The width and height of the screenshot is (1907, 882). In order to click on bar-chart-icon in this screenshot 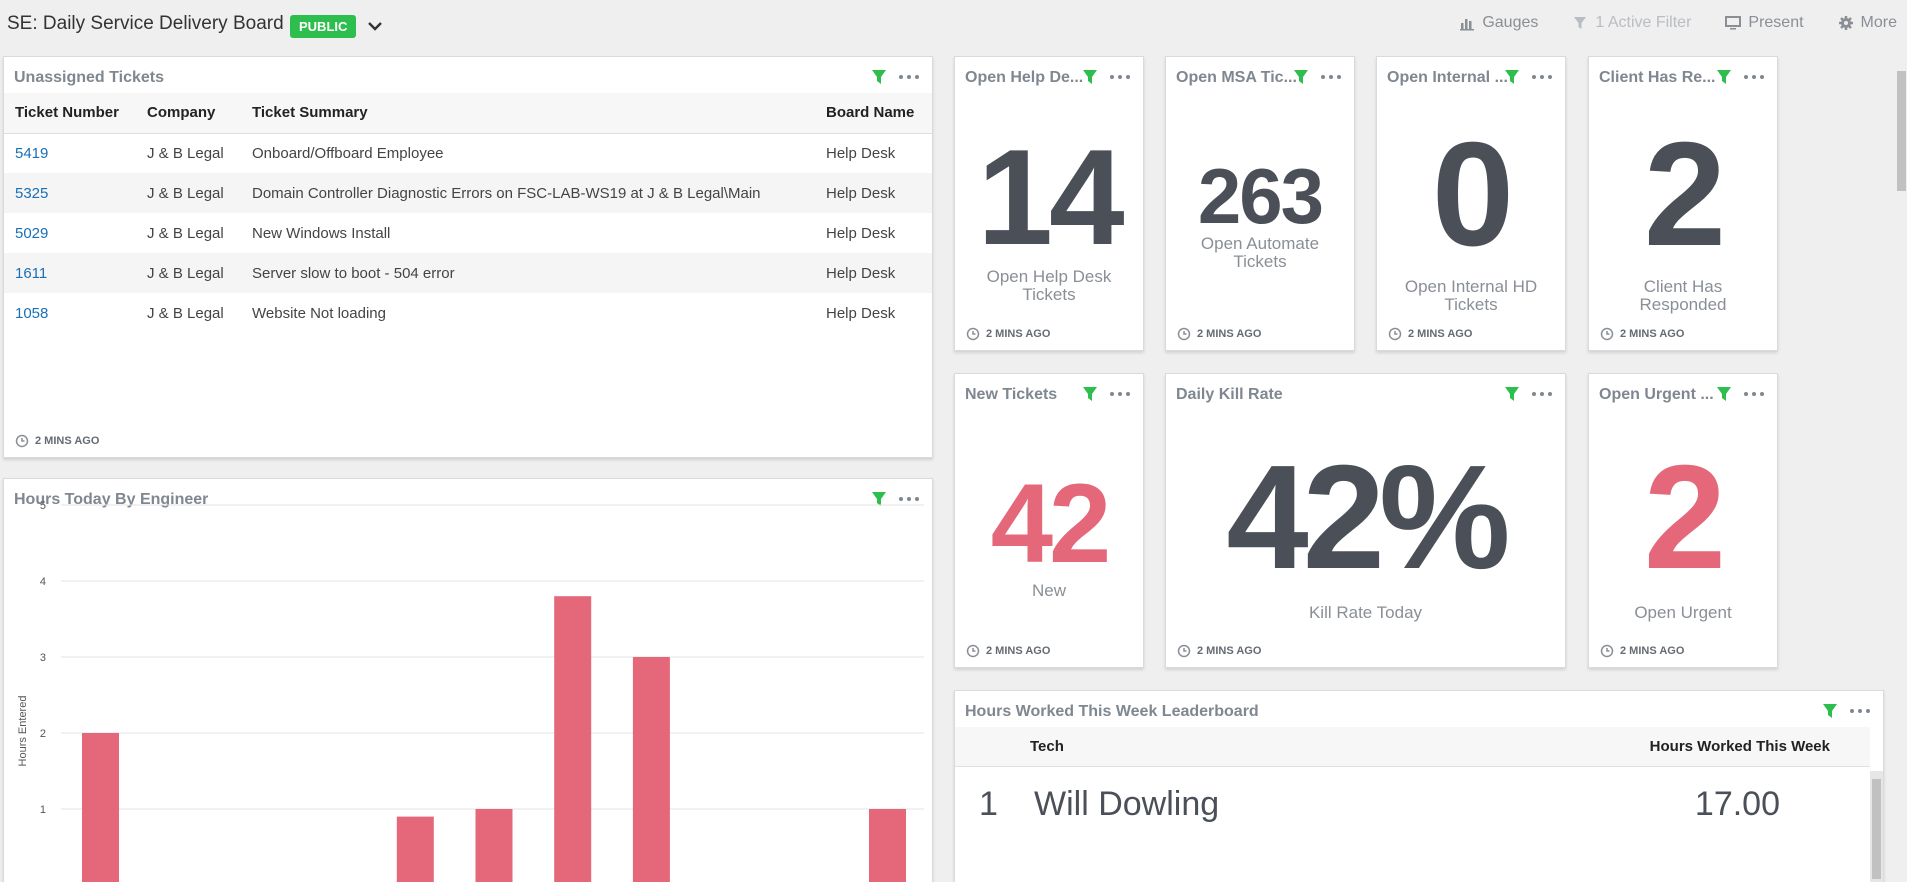, I will do `click(1467, 25)`.